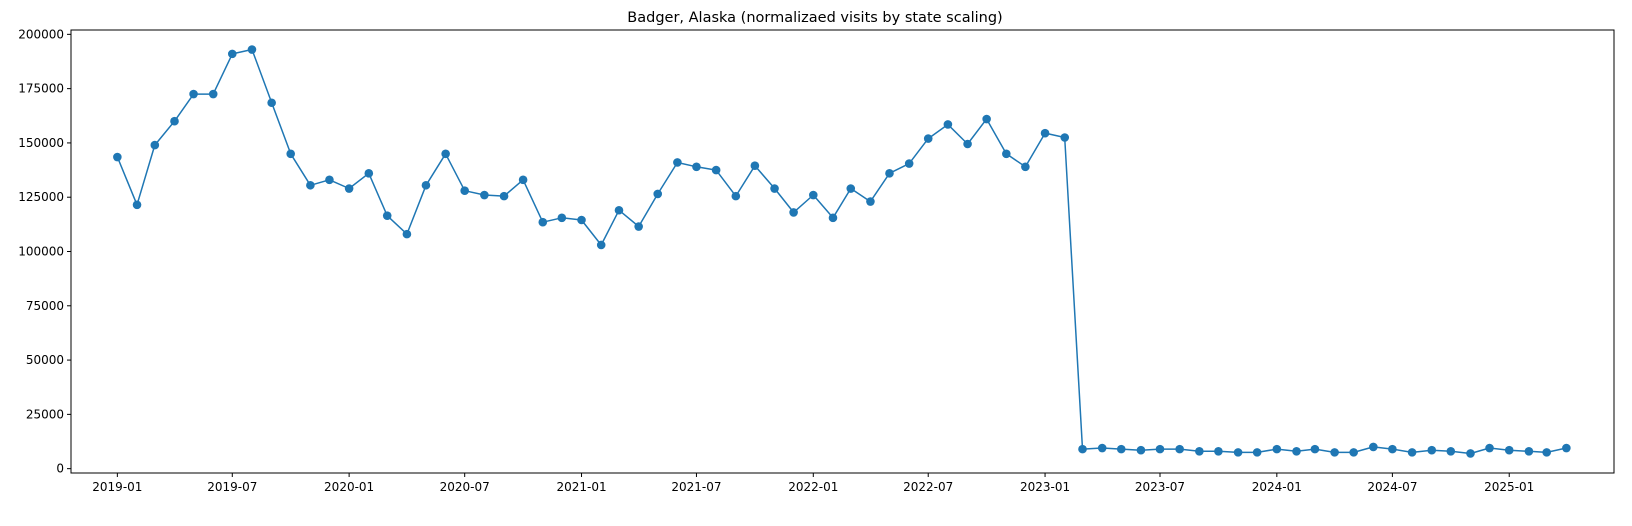 The width and height of the screenshot is (1632, 526). I want to click on y-tick-label: 0, so click(60, 469).